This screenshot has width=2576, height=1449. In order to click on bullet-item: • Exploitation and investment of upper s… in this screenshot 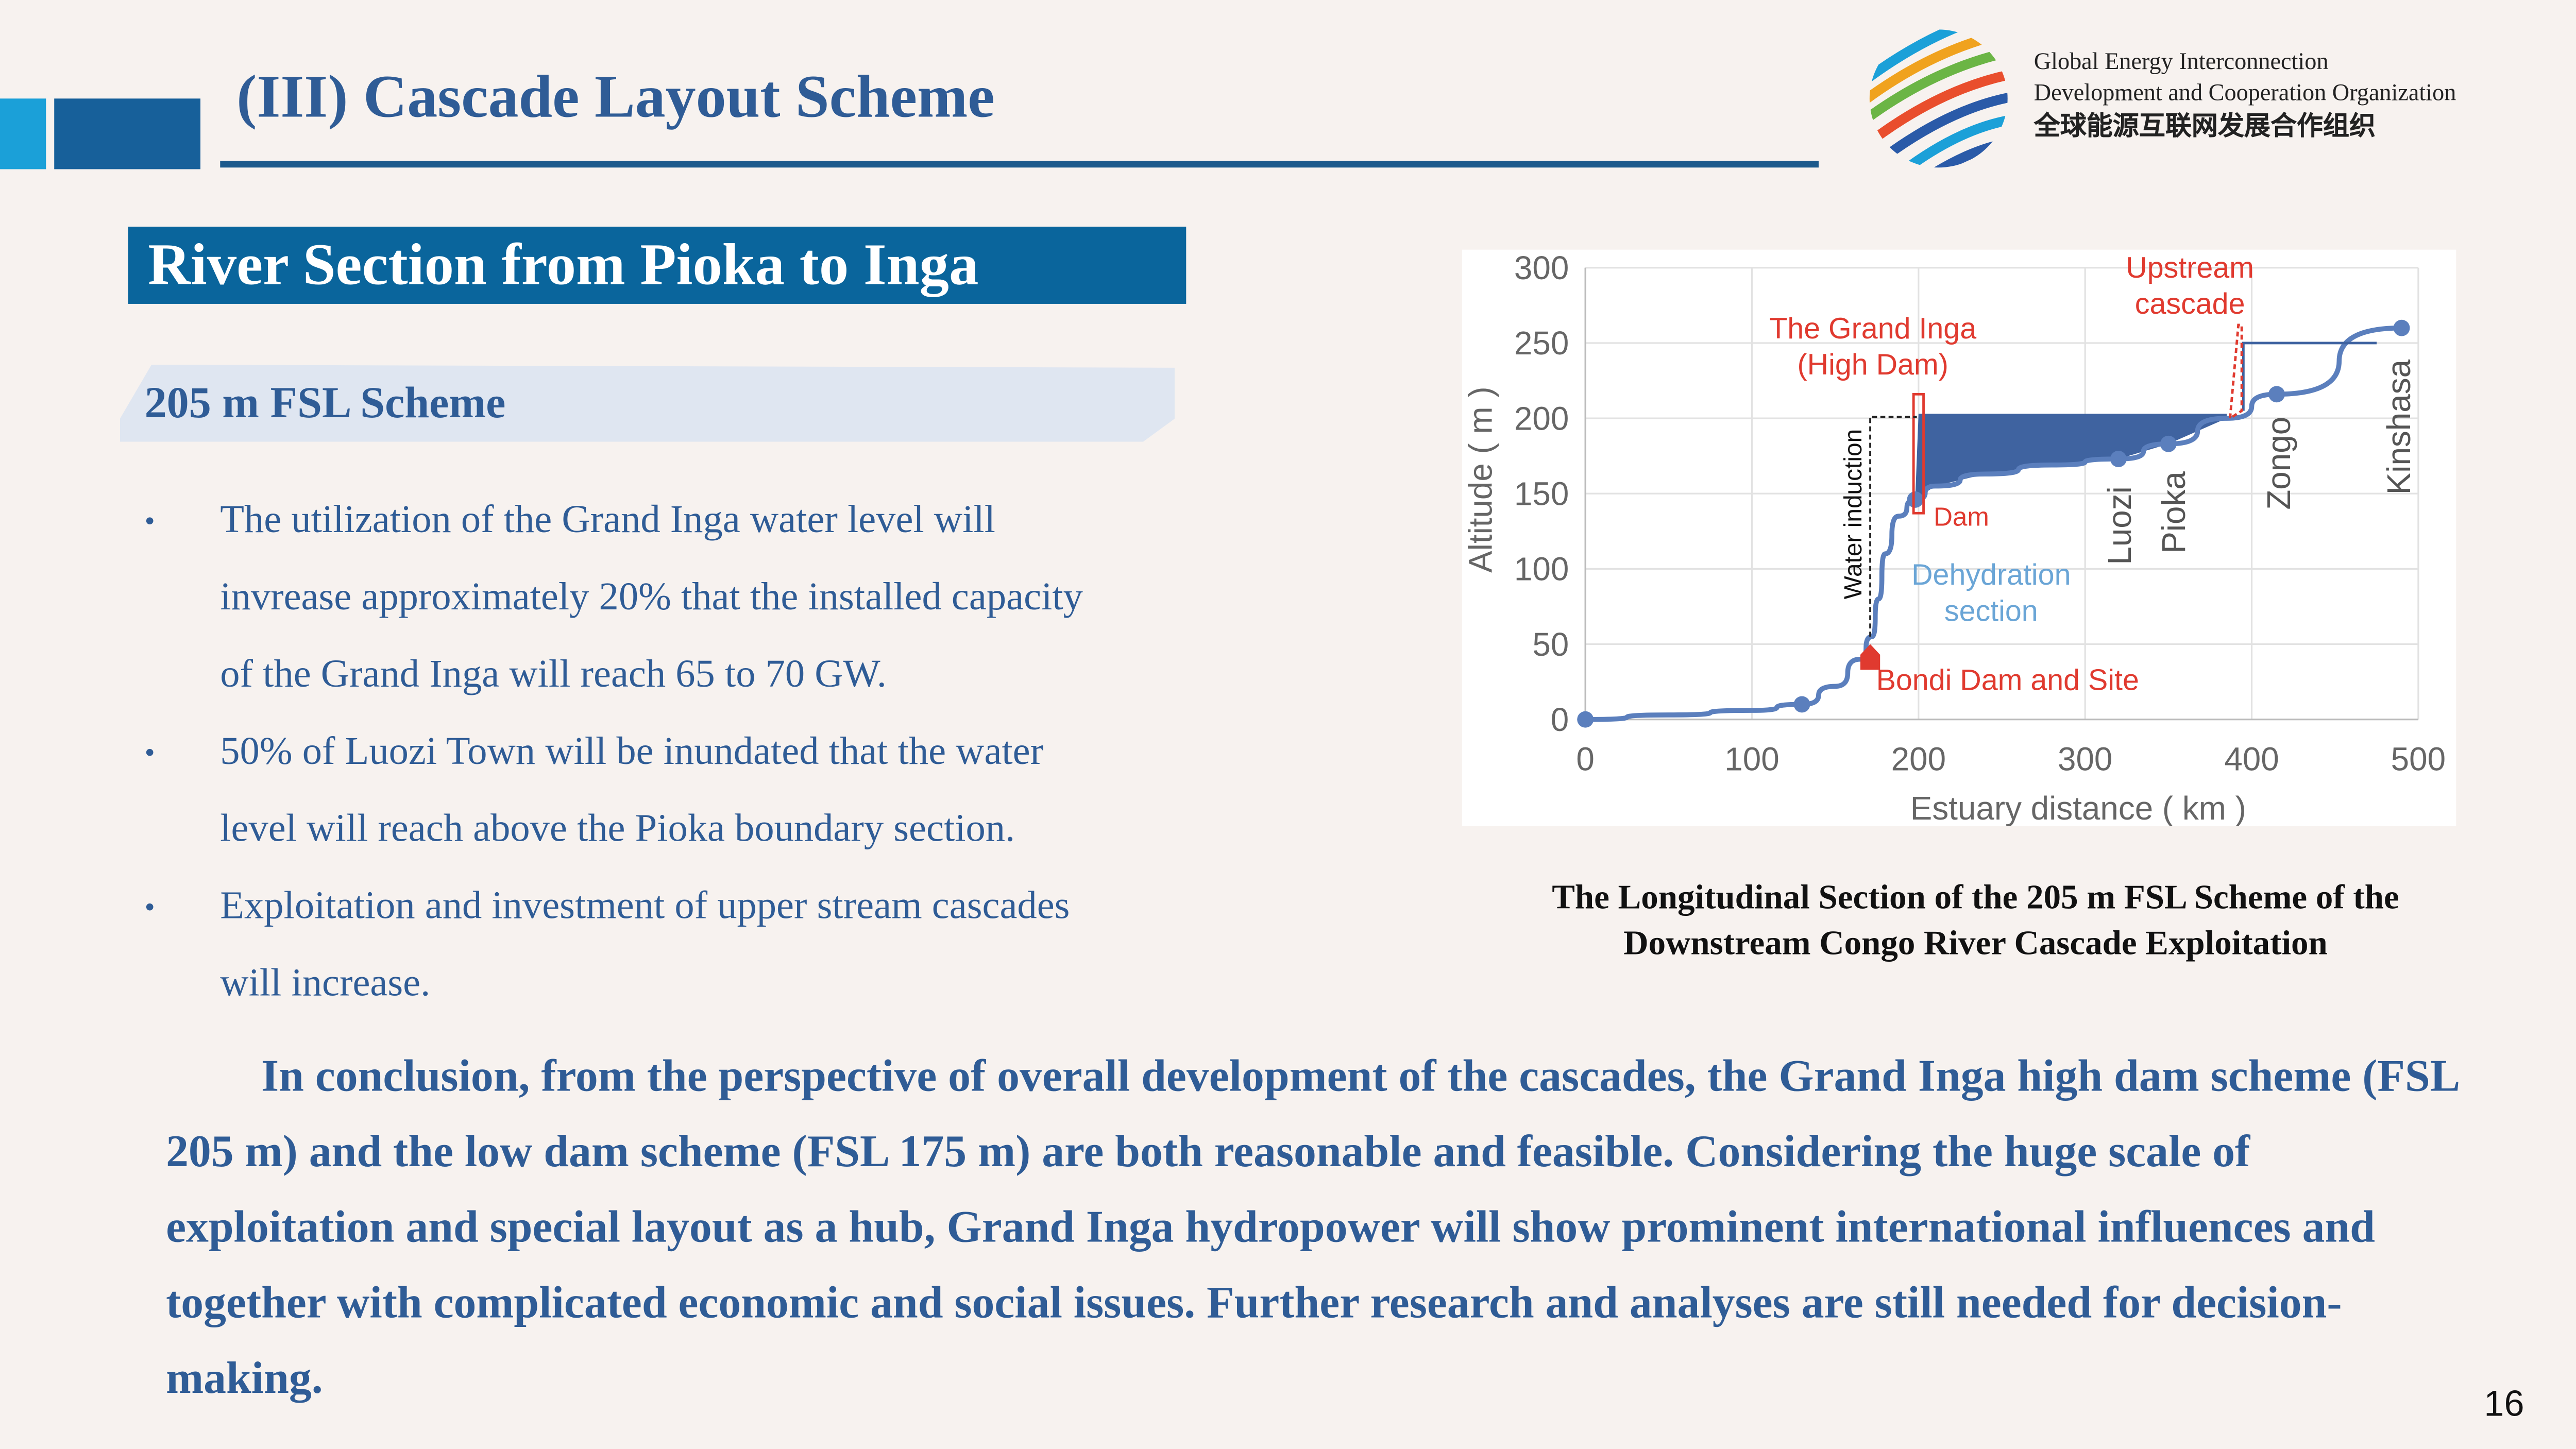, I will do `click(671, 947)`.